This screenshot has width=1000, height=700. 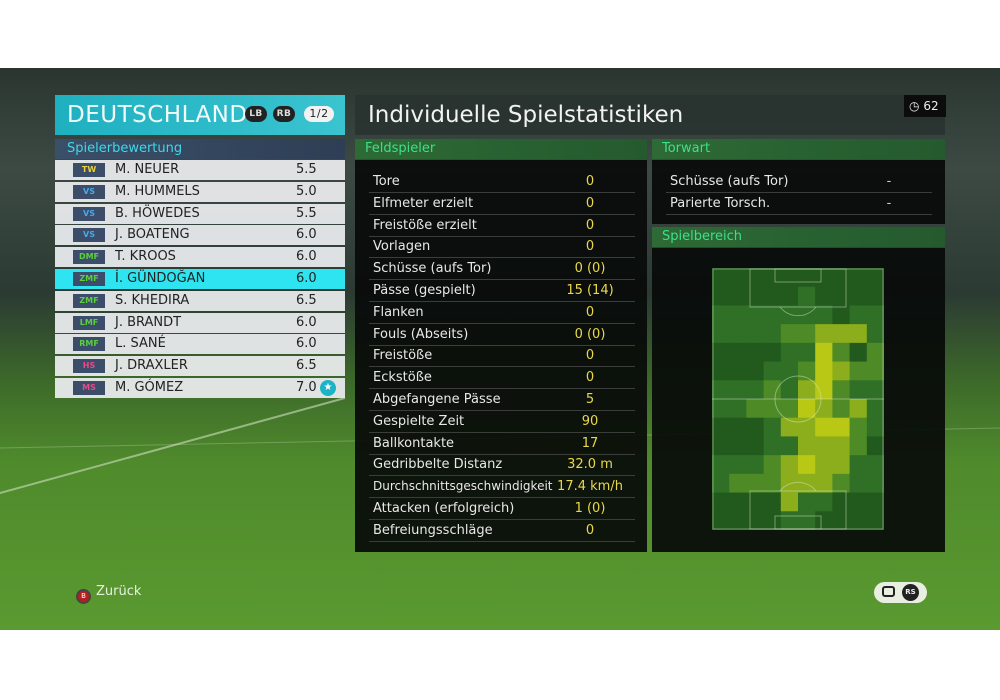 What do you see at coordinates (284, 114) in the screenshot?
I see `rb-button: RB` at bounding box center [284, 114].